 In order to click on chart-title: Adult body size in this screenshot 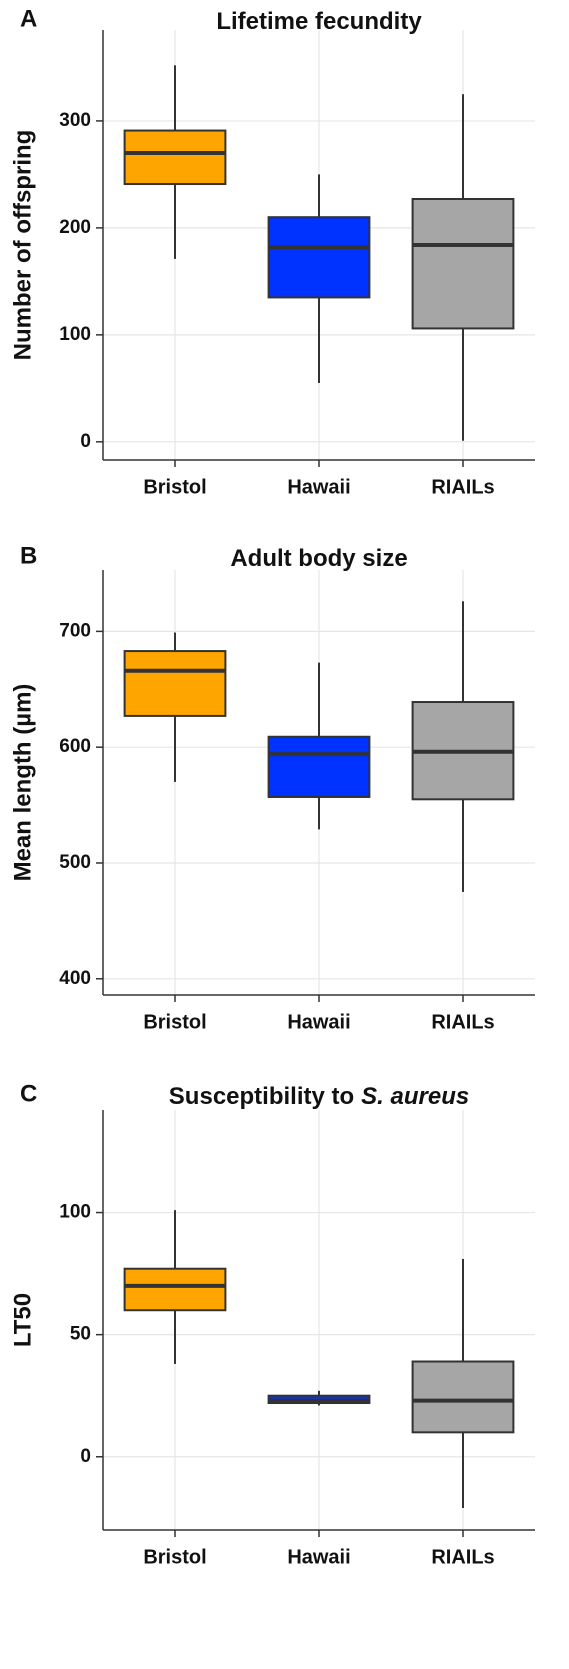, I will do `click(318, 558)`.